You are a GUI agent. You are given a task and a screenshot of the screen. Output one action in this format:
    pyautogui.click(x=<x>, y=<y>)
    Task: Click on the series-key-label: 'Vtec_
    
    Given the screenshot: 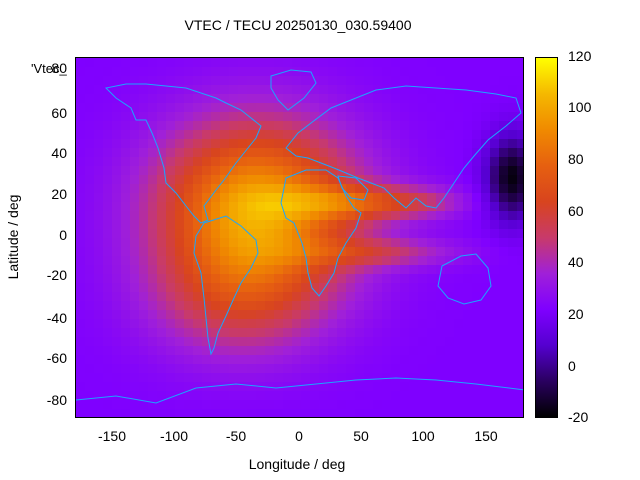 What is the action you would take?
    pyautogui.click(x=49, y=68)
    